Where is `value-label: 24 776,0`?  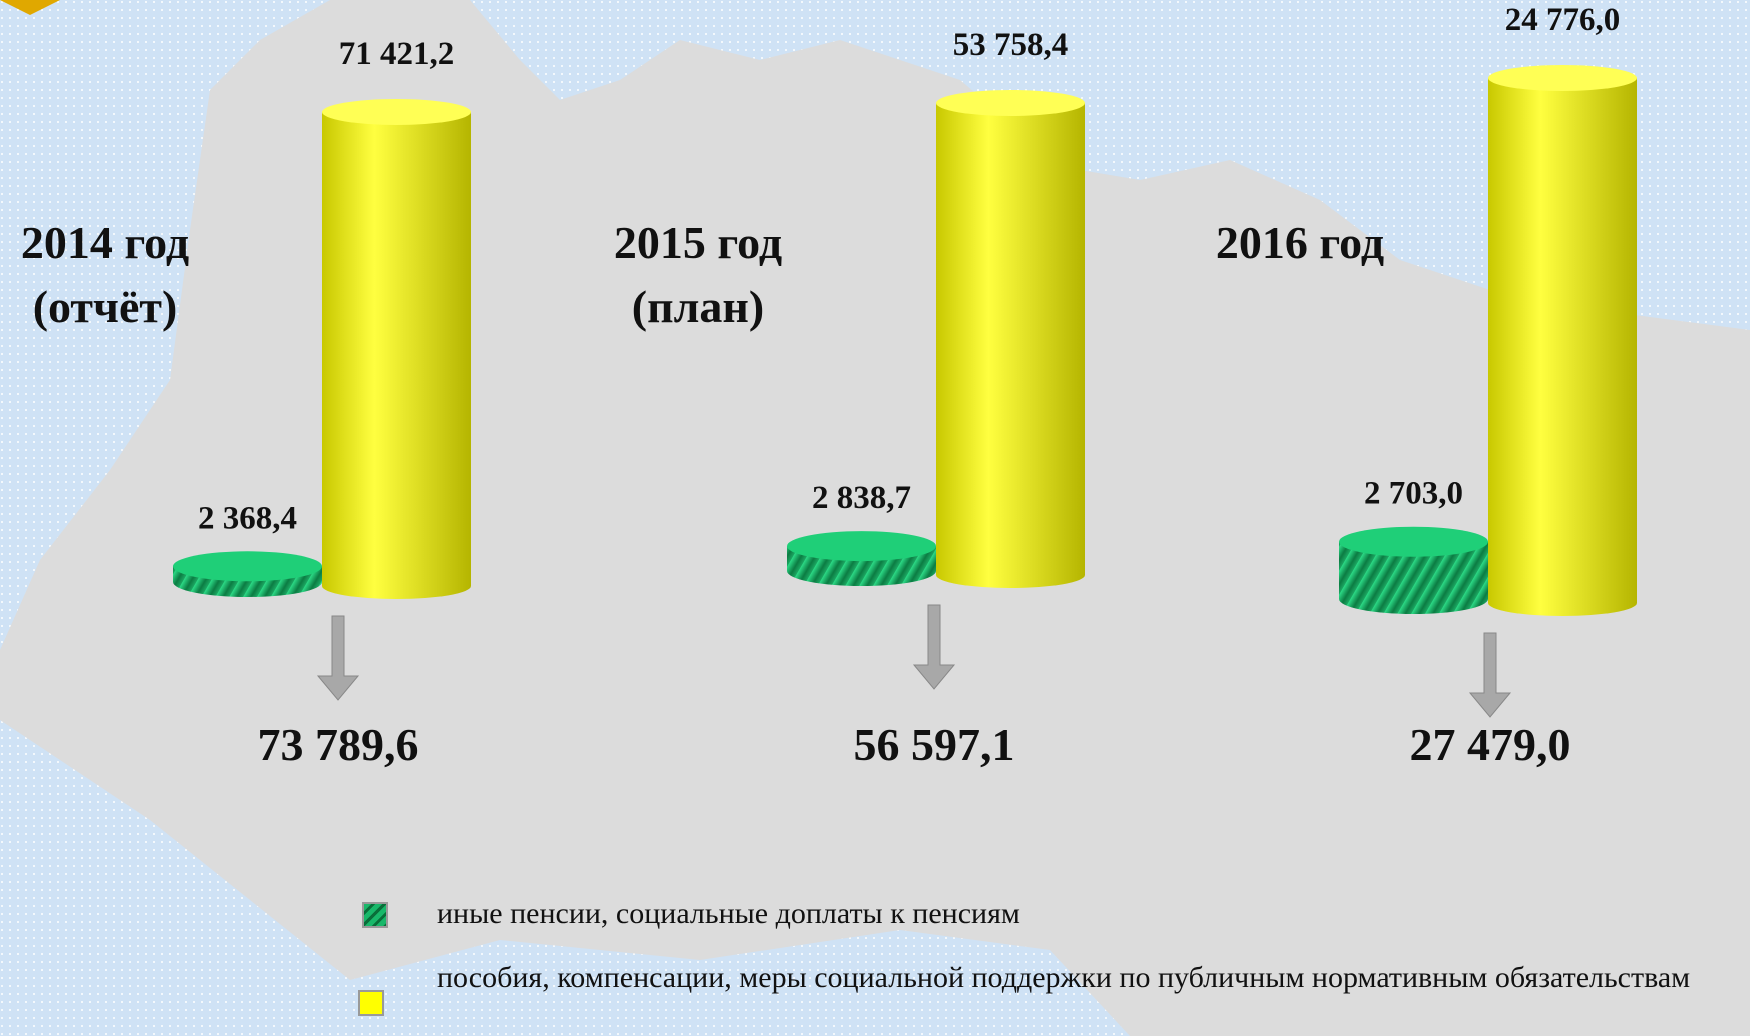 value-label: 24 776,0 is located at coordinates (1563, 20).